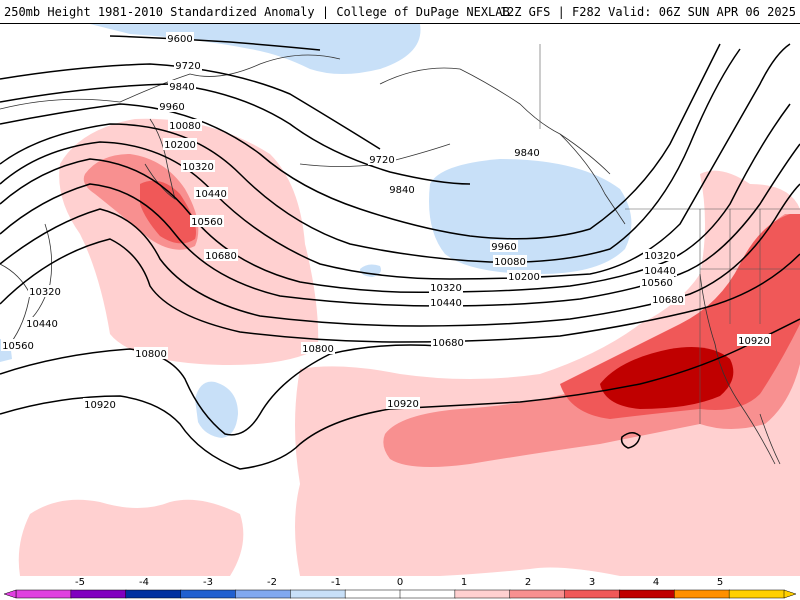  What do you see at coordinates (131, 537) in the screenshot?
I see `positive-anomaly-southwest` at bounding box center [131, 537].